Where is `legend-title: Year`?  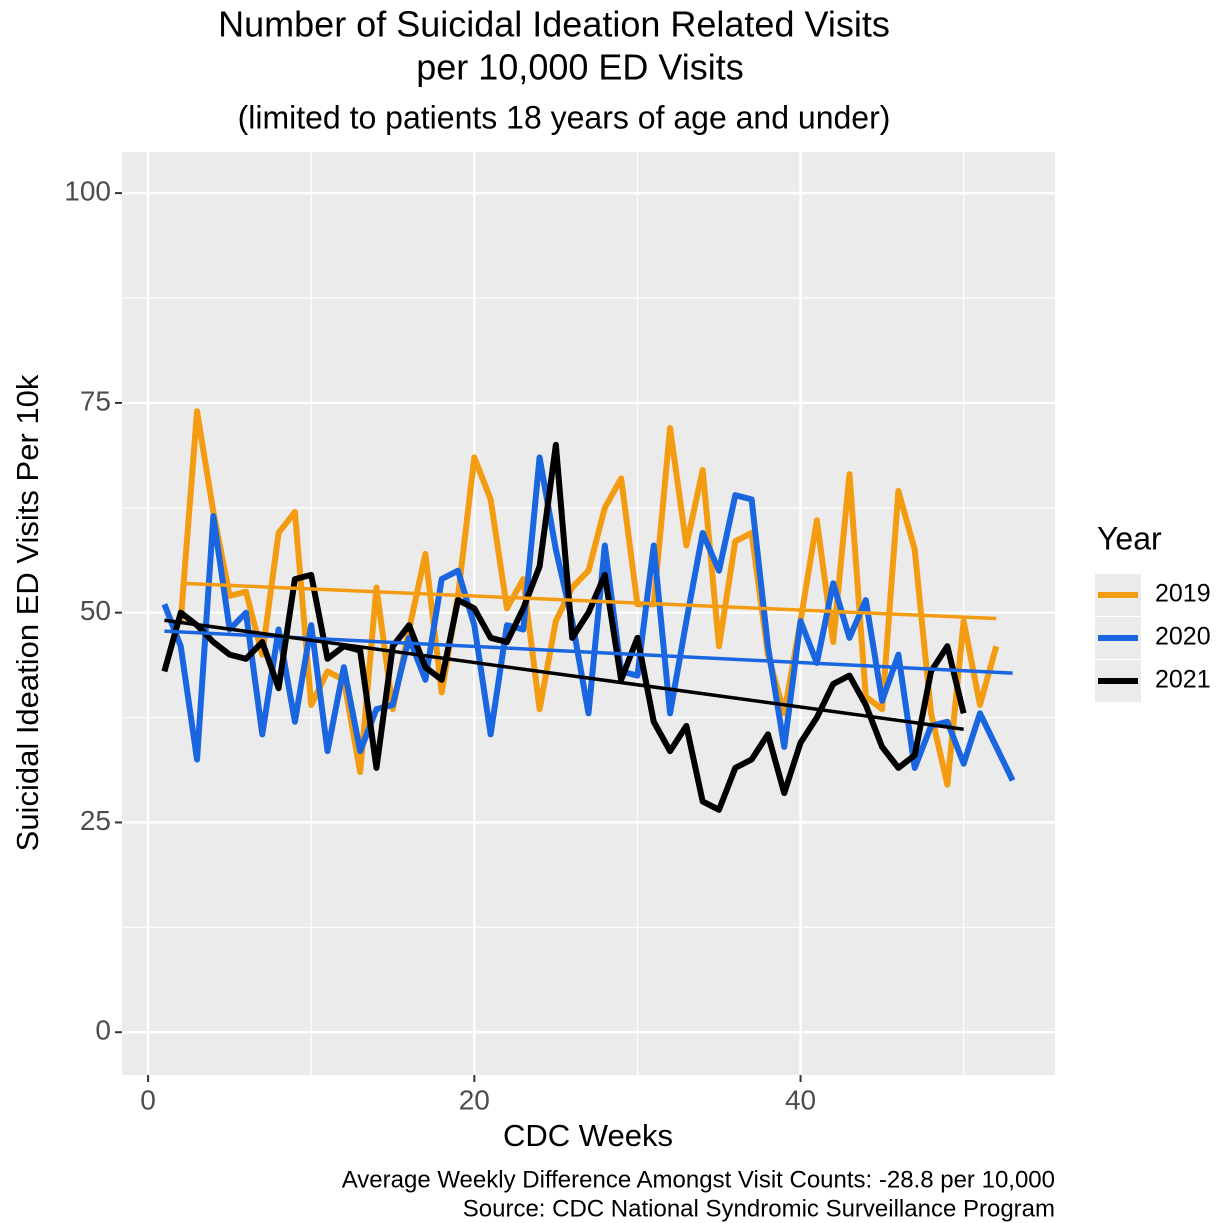 legend-title: Year is located at coordinates (1129, 538).